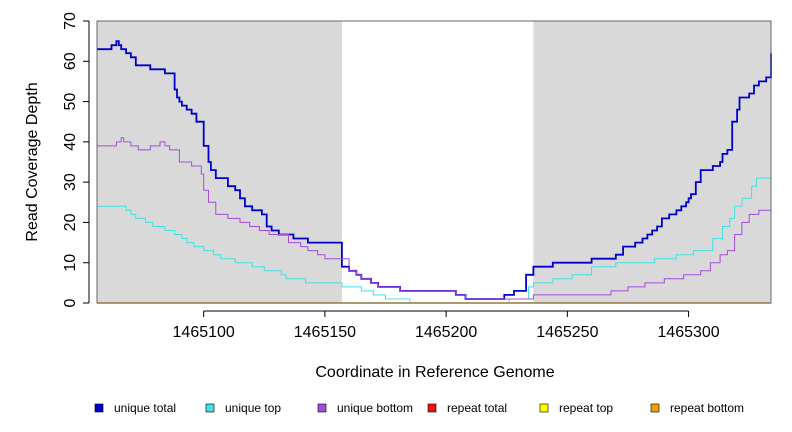 The image size is (792, 432). Describe the element at coordinates (32, 161) in the screenshot. I see `y-axis-label: Read Coverage Depth` at that location.